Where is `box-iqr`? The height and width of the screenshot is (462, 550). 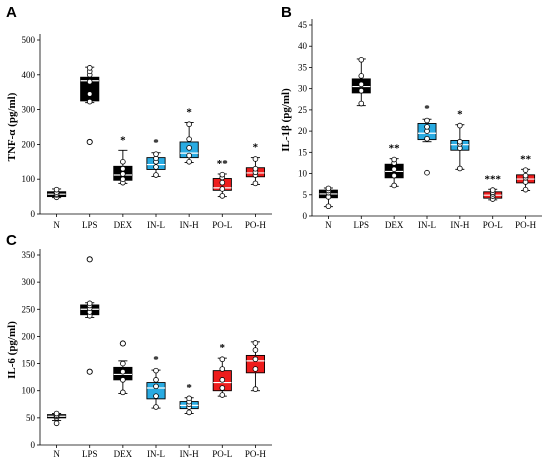
box-iqr is located at coordinates (255, 364).